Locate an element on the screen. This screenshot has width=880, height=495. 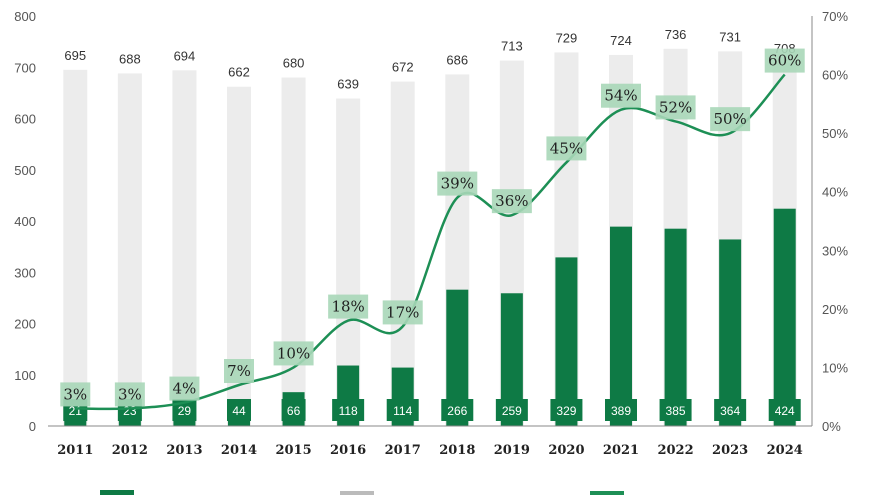
x-tick-label: 2013 is located at coordinates (184, 450).